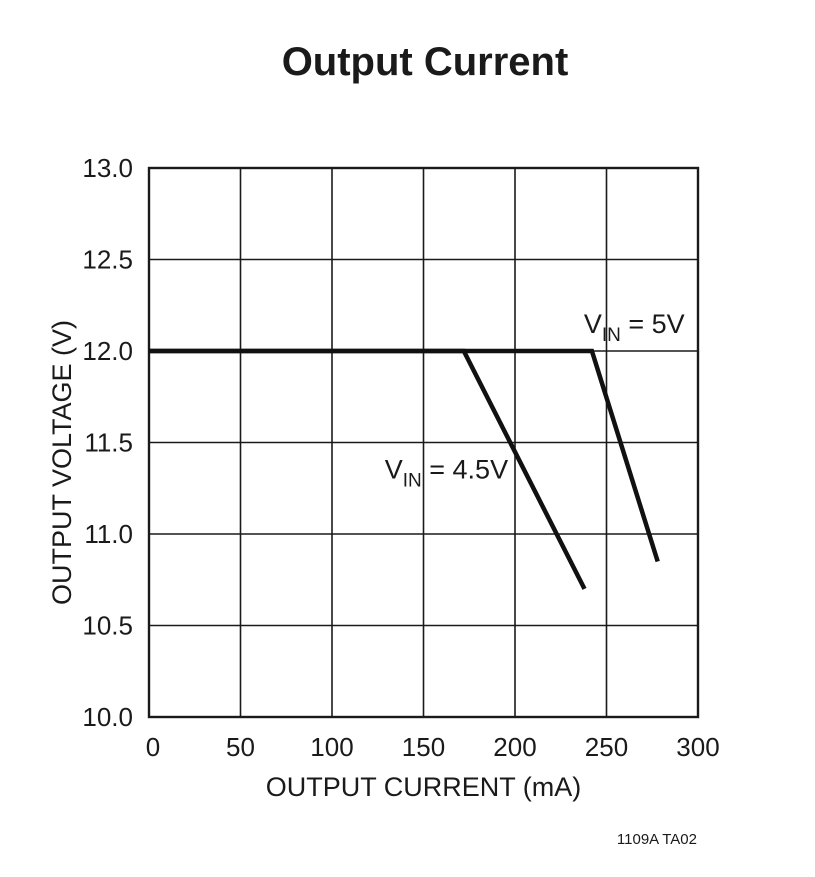  I want to click on y-tick-label: 11.5, so click(108, 443).